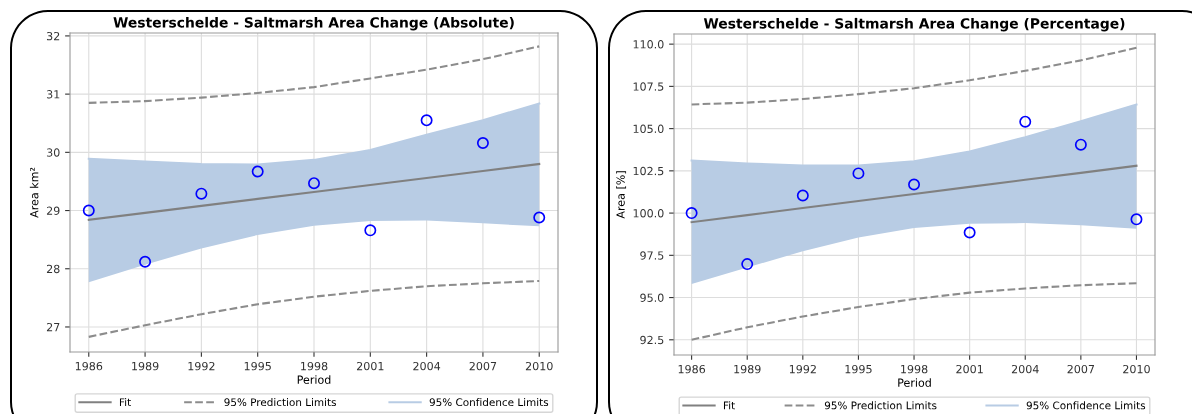  I want to click on y-tick-label: 30, so click(53, 152).